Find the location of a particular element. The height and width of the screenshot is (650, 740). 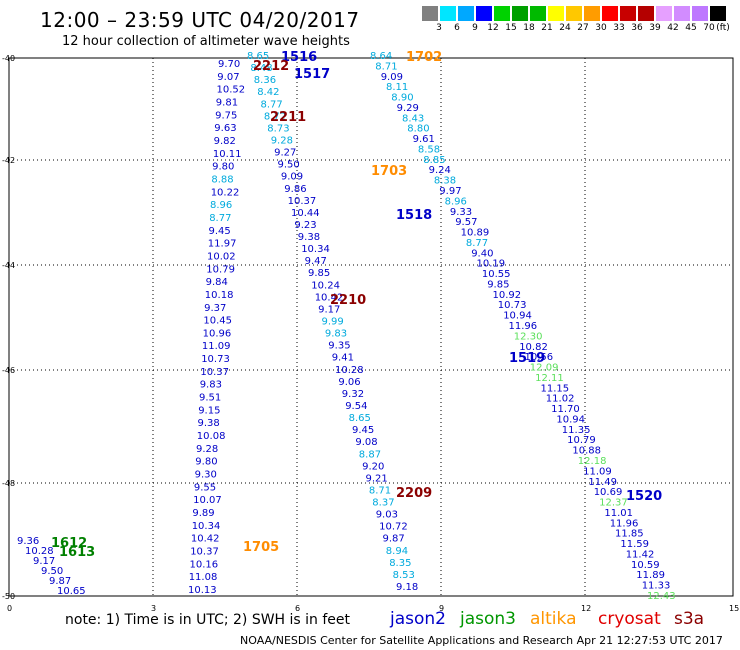

scale-label: 42 is located at coordinates (673, 28).